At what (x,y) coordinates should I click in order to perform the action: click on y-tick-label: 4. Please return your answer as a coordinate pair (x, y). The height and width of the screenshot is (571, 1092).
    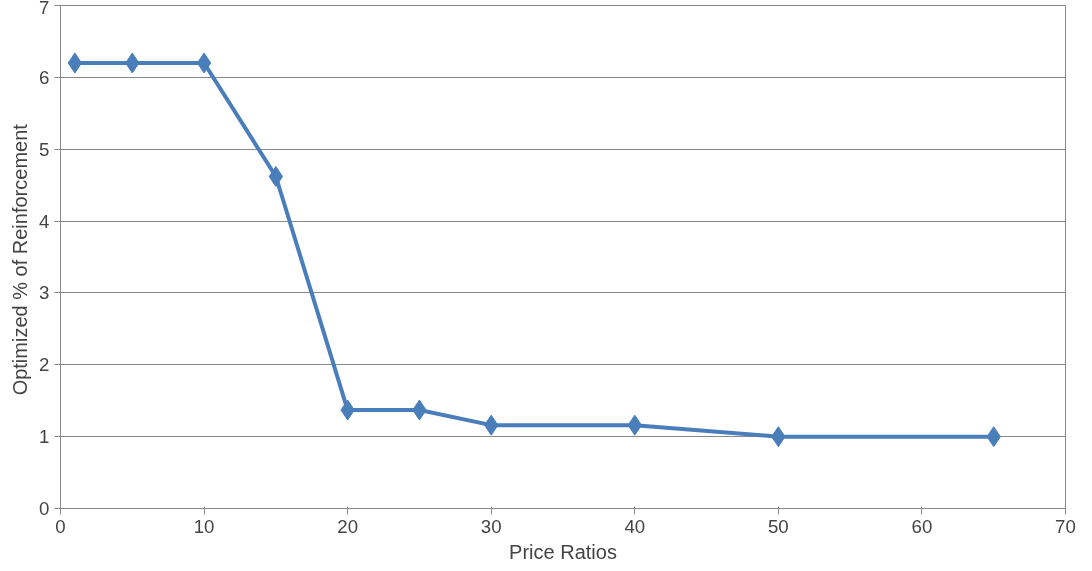
    Looking at the image, I should click on (44, 221).